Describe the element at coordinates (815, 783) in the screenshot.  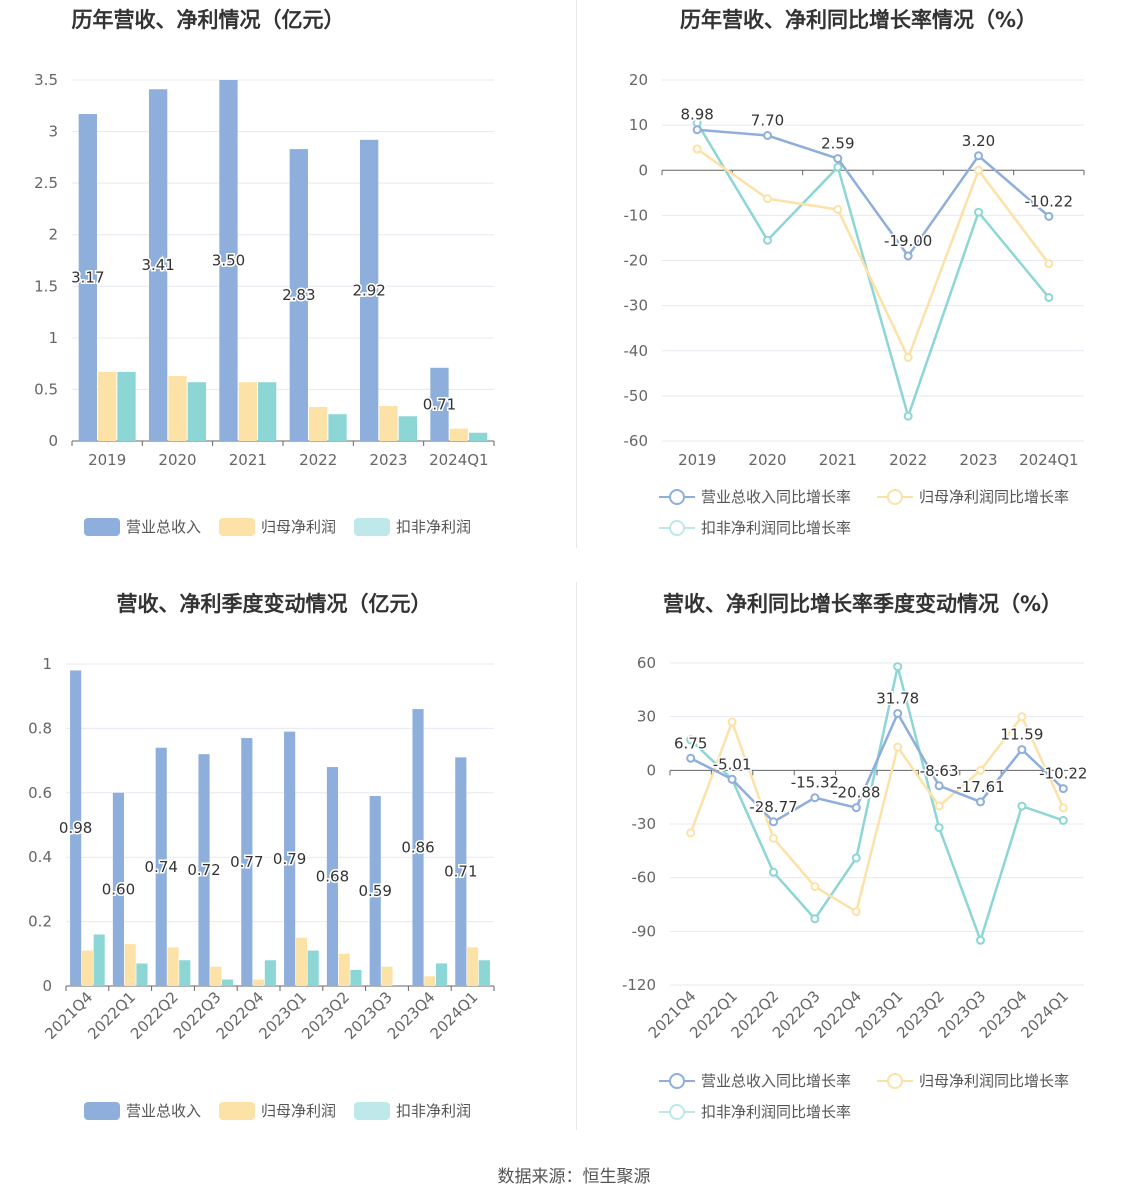
I see `point-value-label: -15.32` at that location.